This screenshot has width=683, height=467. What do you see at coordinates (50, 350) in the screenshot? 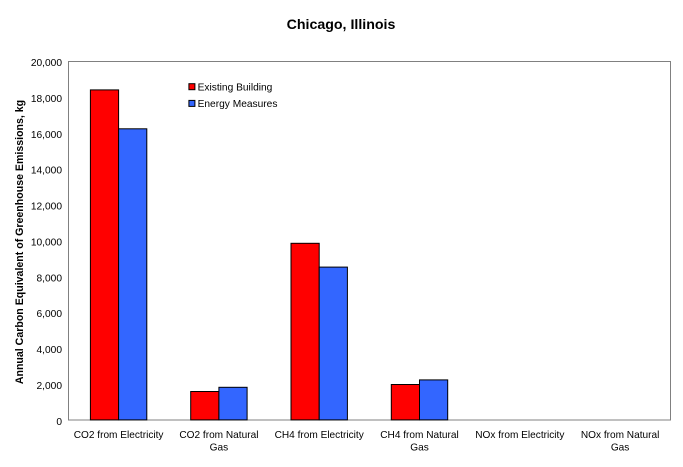
I see `svg-text: 4,000` at bounding box center [50, 350].